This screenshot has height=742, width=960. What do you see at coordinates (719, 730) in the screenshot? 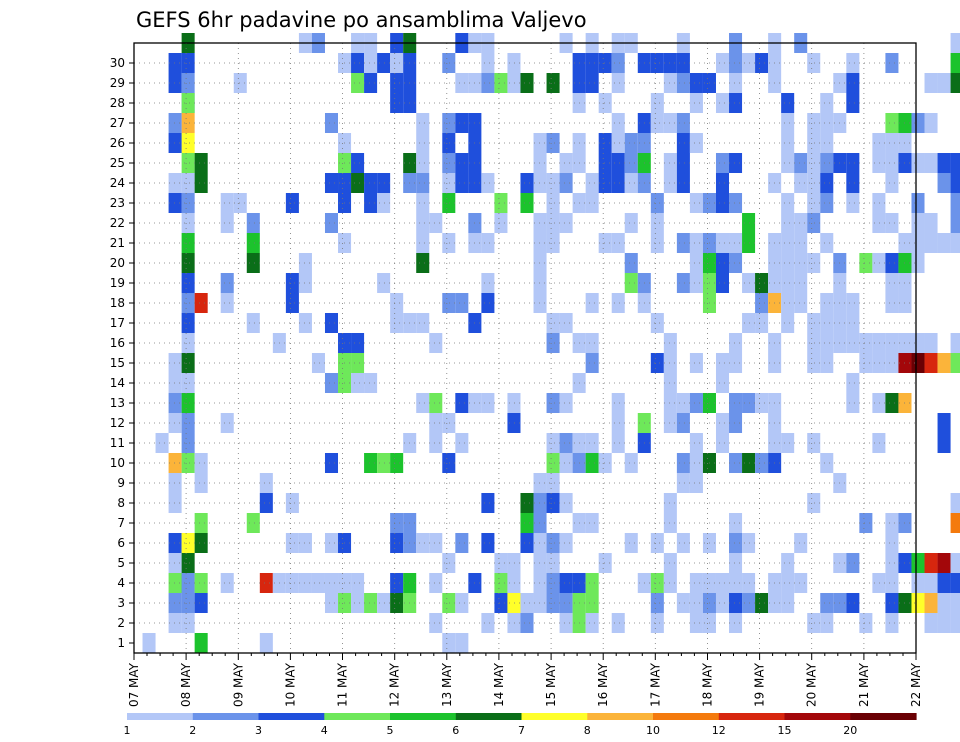
I see `colorbar-label: 12` at bounding box center [719, 730].